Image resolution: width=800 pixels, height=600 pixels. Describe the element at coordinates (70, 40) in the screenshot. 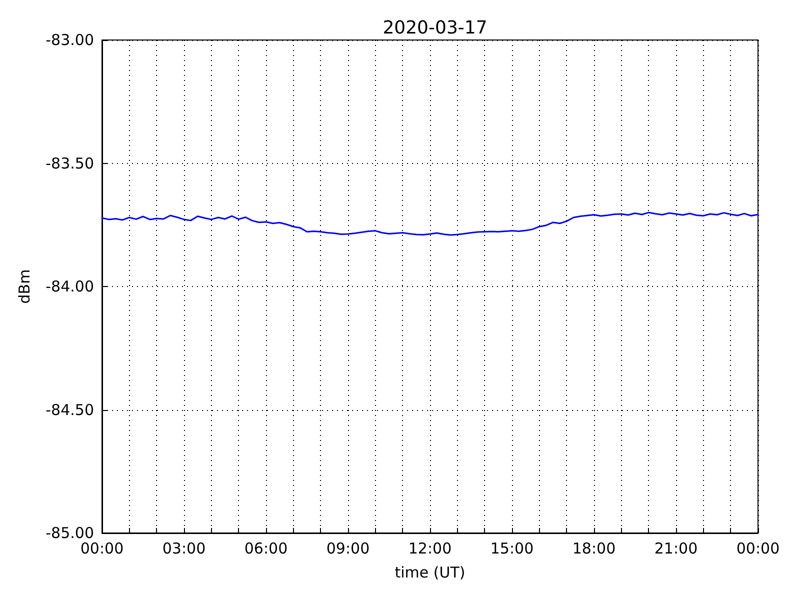

I see `y-tick-label: -83.00` at that location.